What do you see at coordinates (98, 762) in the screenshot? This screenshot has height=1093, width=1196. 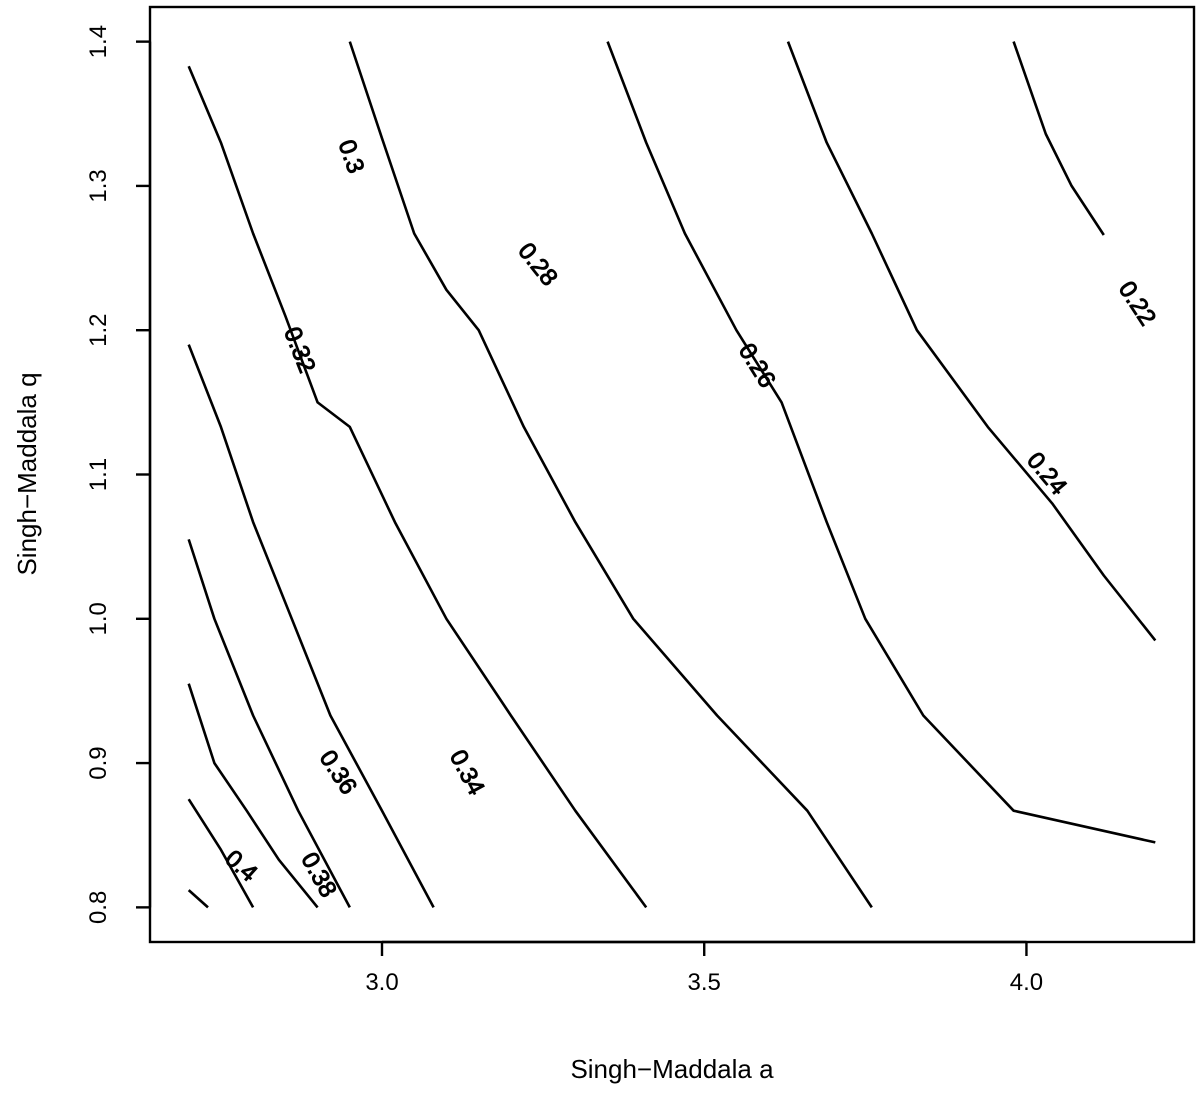 I see `y-tick-label: 0.9` at bounding box center [98, 762].